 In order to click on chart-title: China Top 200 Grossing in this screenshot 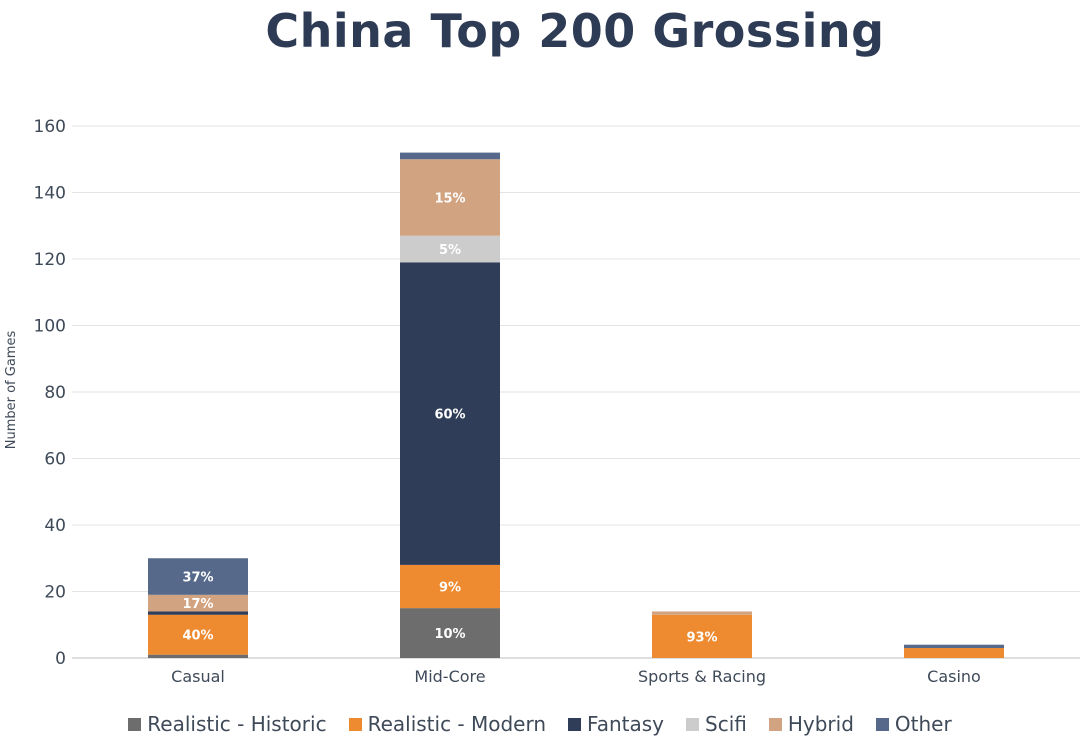, I will do `click(575, 31)`.